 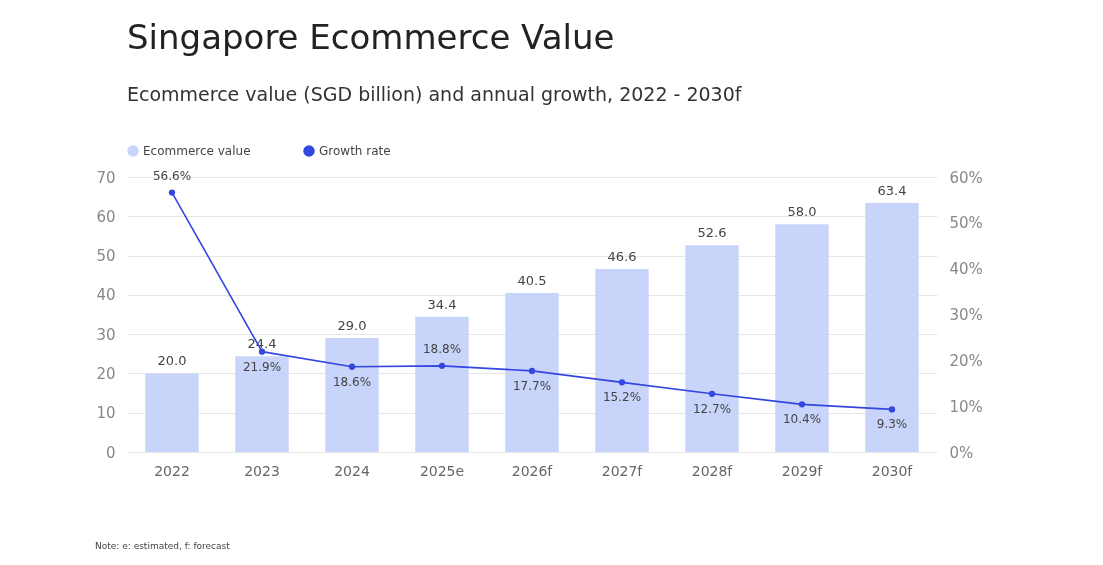 What do you see at coordinates (172, 361) in the screenshot?
I see `data-label: 20.0` at bounding box center [172, 361].